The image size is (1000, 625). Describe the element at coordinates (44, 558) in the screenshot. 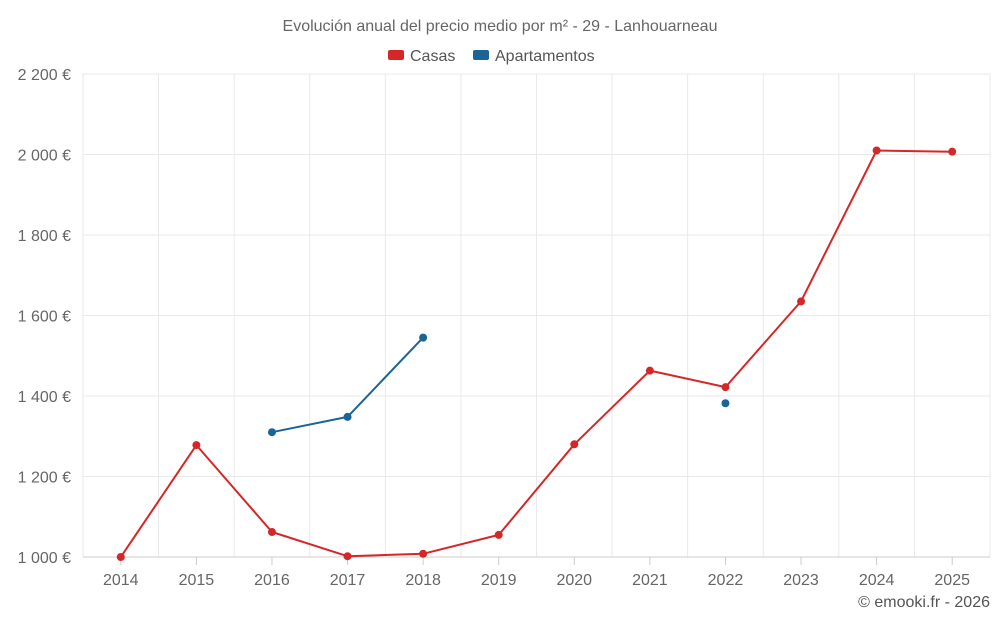

I see `y-tick-label: 1 000 €` at that location.